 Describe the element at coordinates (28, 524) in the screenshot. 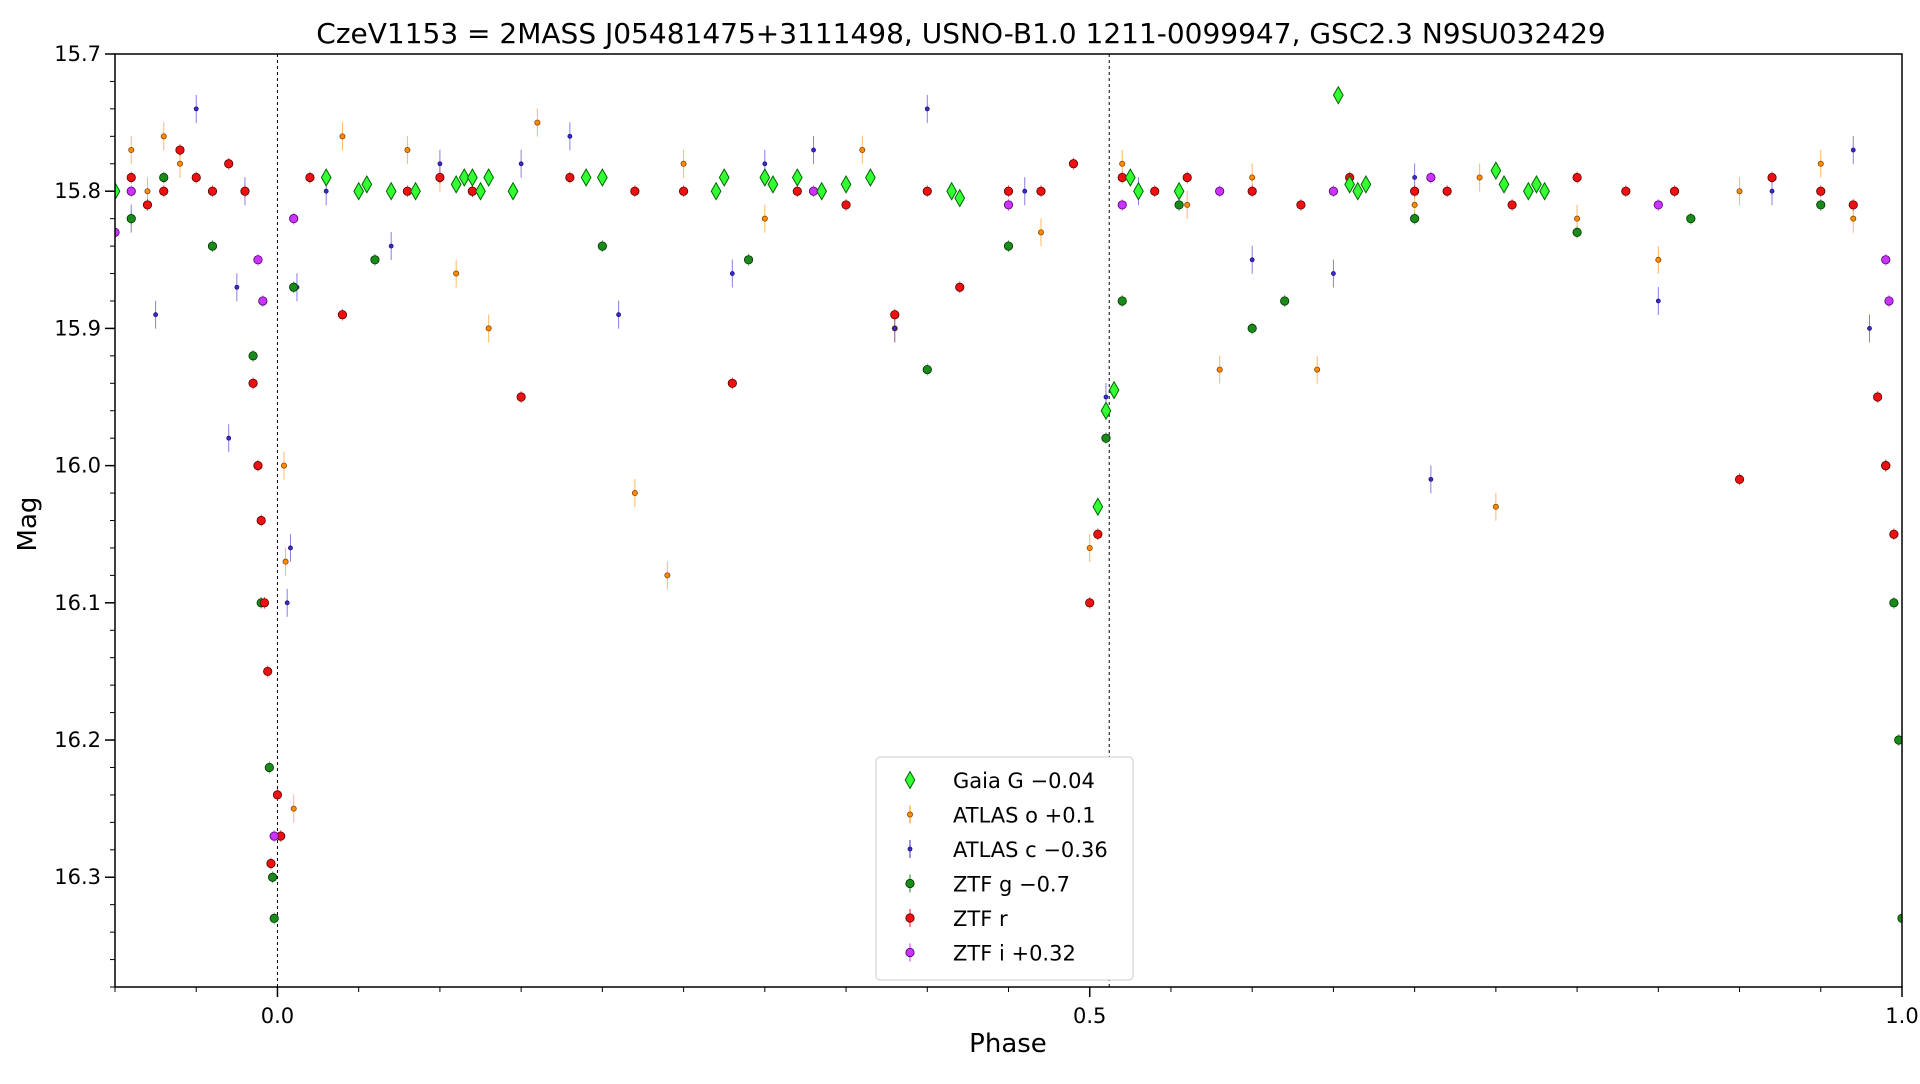

I see `y-axis-label: Mag` at that location.